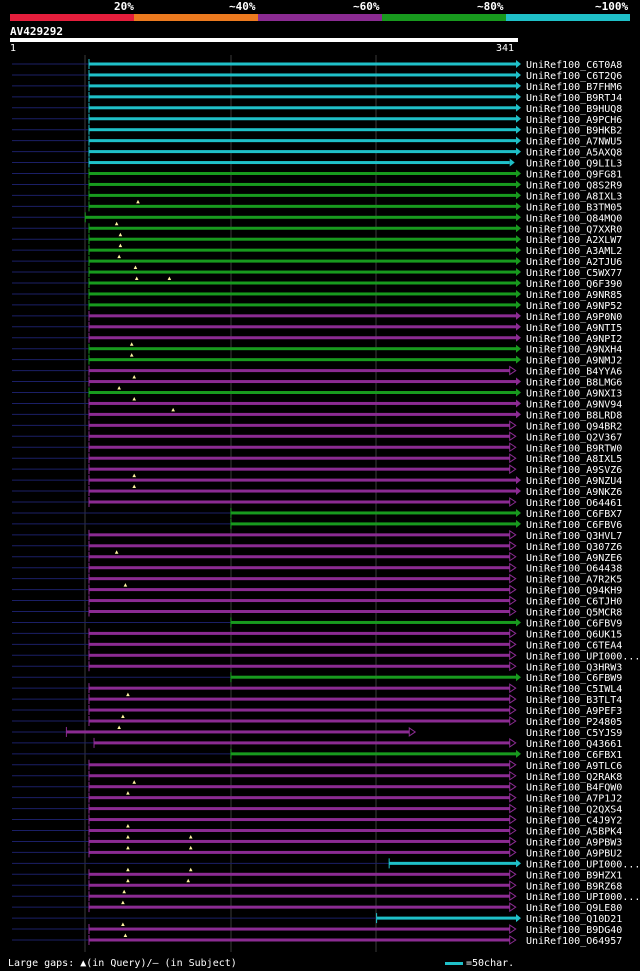 This screenshot has height=971, width=640. Describe the element at coordinates (574, 569) in the screenshot. I see `hit-label: UniRef100_O64438` at that location.